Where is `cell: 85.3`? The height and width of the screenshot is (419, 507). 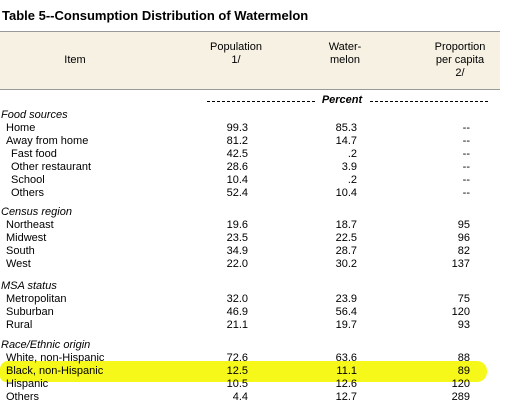
cell: 85.3 is located at coordinates (346, 128).